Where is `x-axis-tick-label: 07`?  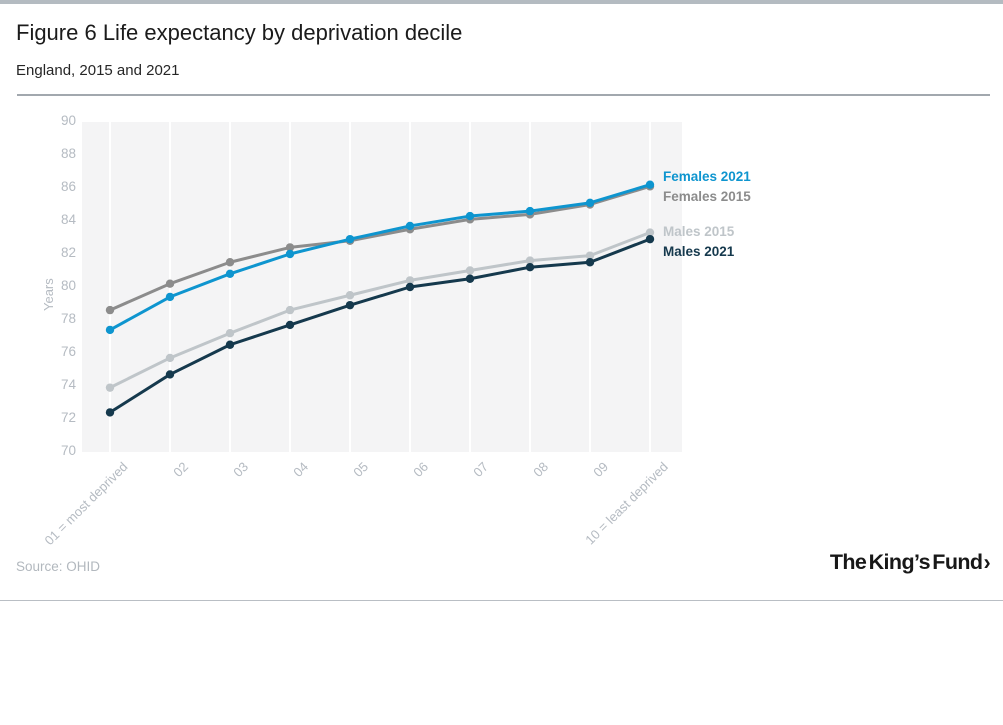
x-axis-tick-label: 07 is located at coordinates (480, 469).